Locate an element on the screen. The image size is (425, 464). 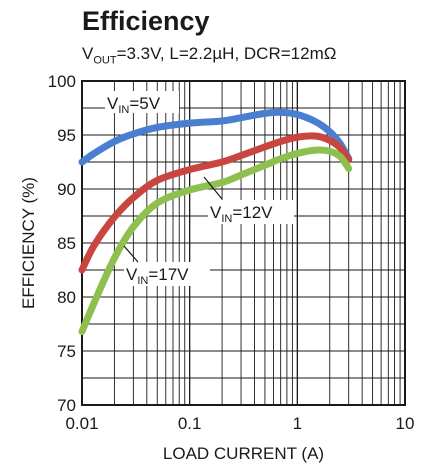
subtitle-vout-sub: OUT is located at coordinates (105, 60).